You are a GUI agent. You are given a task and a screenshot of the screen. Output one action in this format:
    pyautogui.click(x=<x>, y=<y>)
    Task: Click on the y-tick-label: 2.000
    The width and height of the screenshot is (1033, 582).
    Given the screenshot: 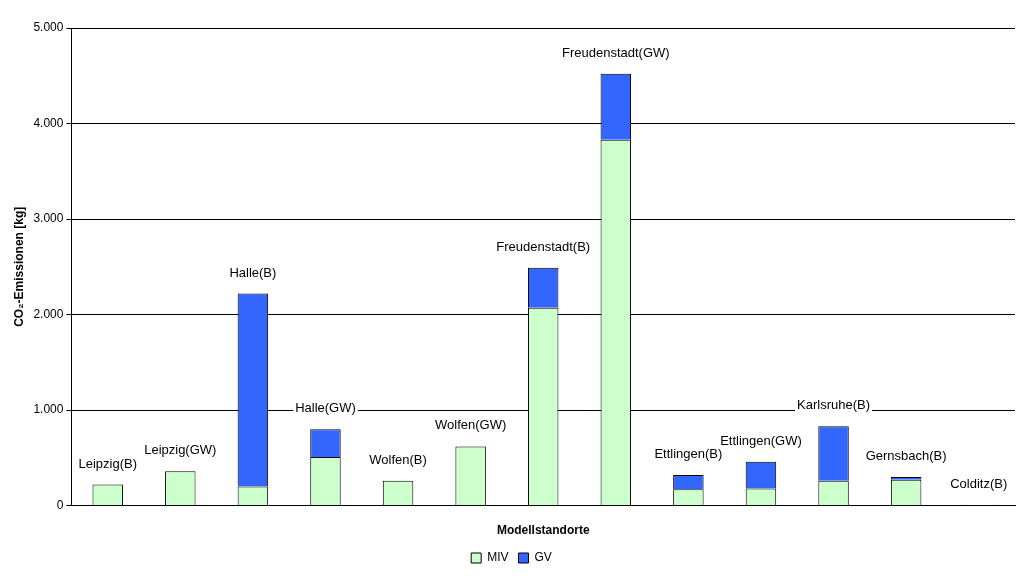 What is the action you would take?
    pyautogui.click(x=48, y=313)
    